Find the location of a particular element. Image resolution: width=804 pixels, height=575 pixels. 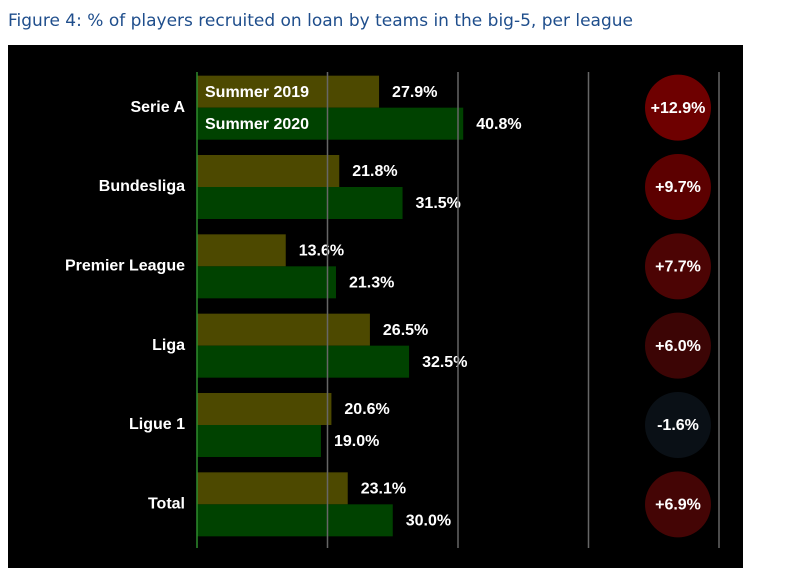

y-tick-label: Serie A is located at coordinates (157, 107).